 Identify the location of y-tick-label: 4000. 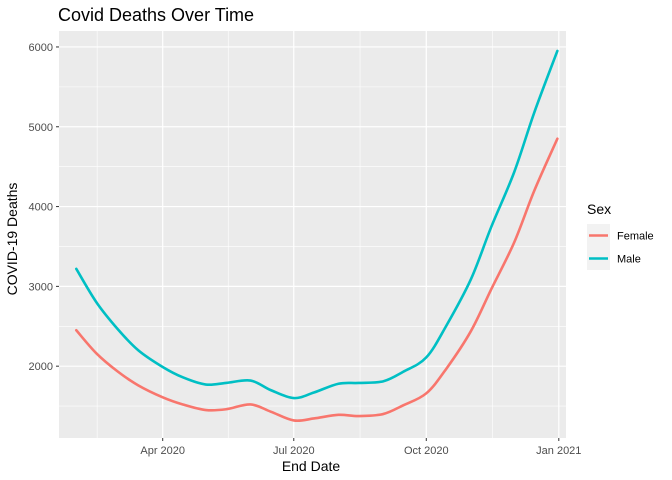
(41, 208).